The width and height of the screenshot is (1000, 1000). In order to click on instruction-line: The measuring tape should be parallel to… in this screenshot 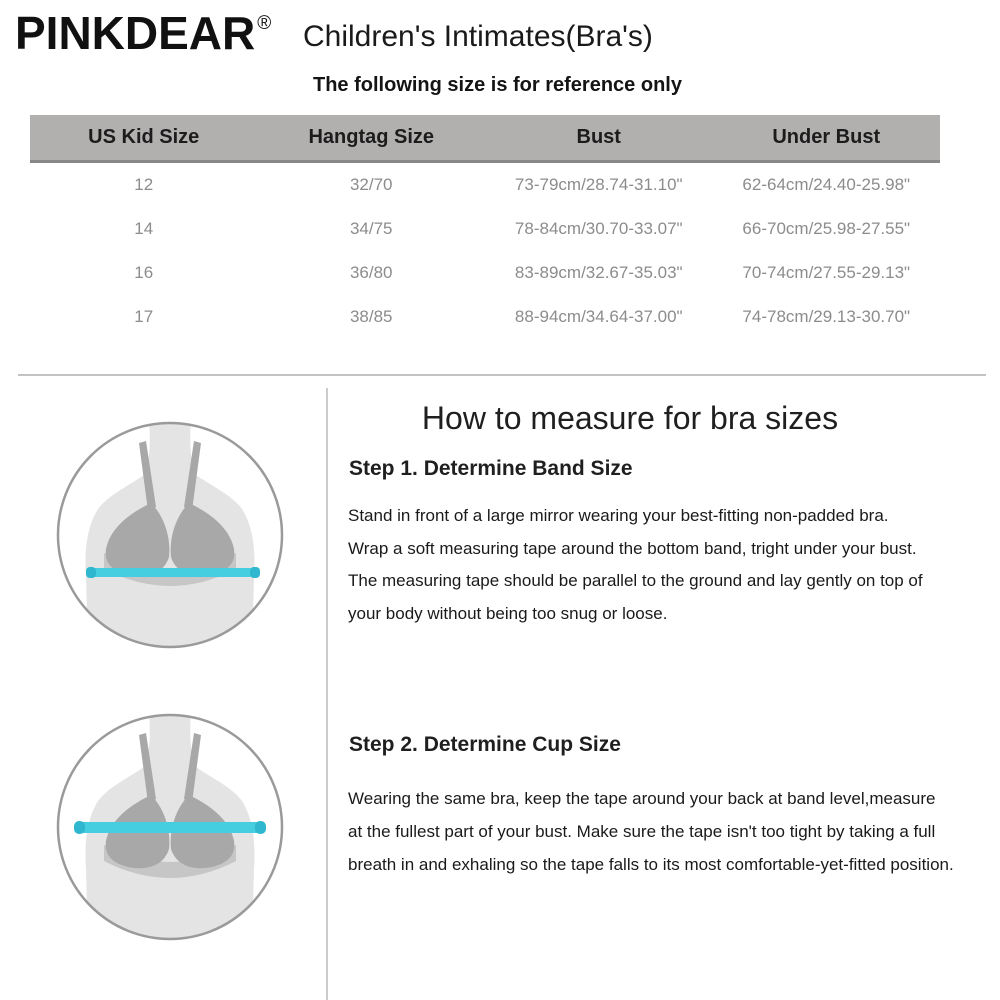, I will do `click(635, 580)`.